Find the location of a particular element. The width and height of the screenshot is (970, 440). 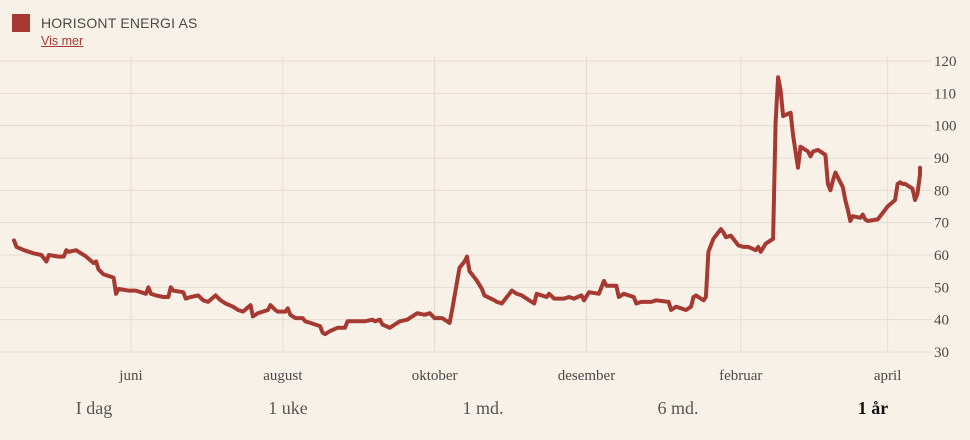

x-tick-label: februar is located at coordinates (740, 376).